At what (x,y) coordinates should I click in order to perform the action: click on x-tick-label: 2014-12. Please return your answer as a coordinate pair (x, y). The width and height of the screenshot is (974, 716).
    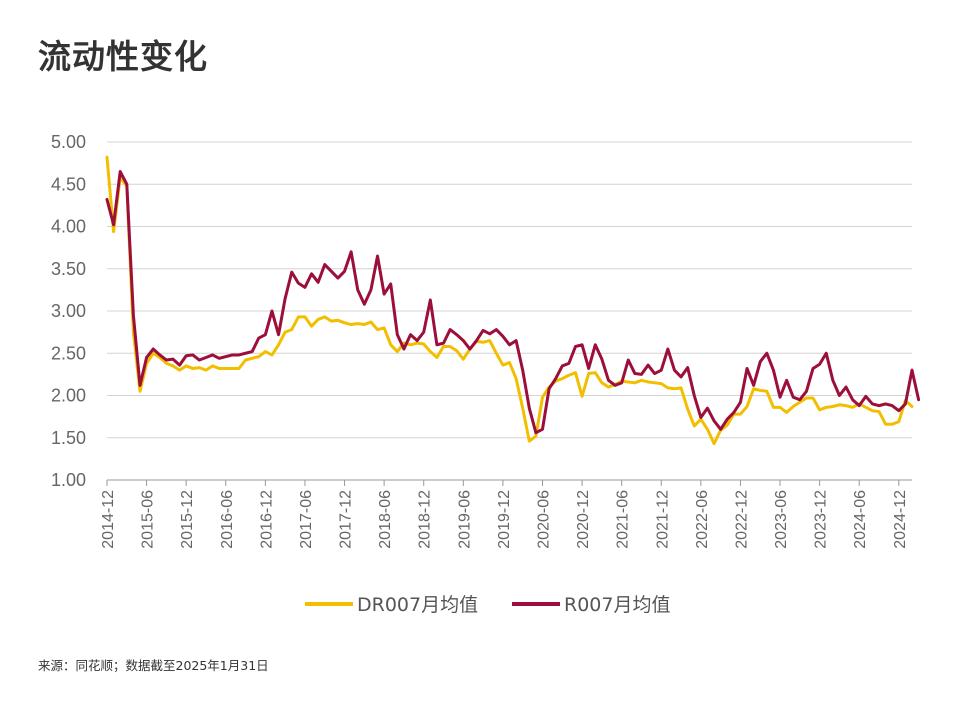
    Looking at the image, I should click on (108, 519).